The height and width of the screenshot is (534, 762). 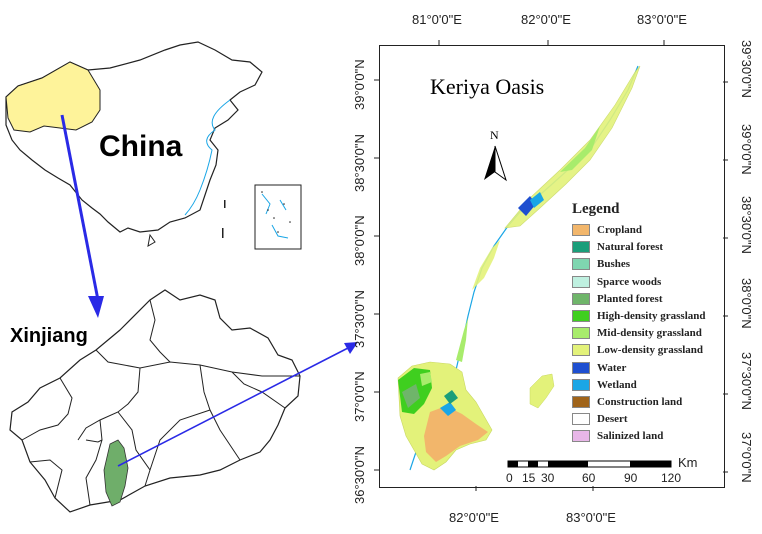 What do you see at coordinates (746, 225) in the screenshot?
I see `lat-right-3: 38°30'0"N` at bounding box center [746, 225].